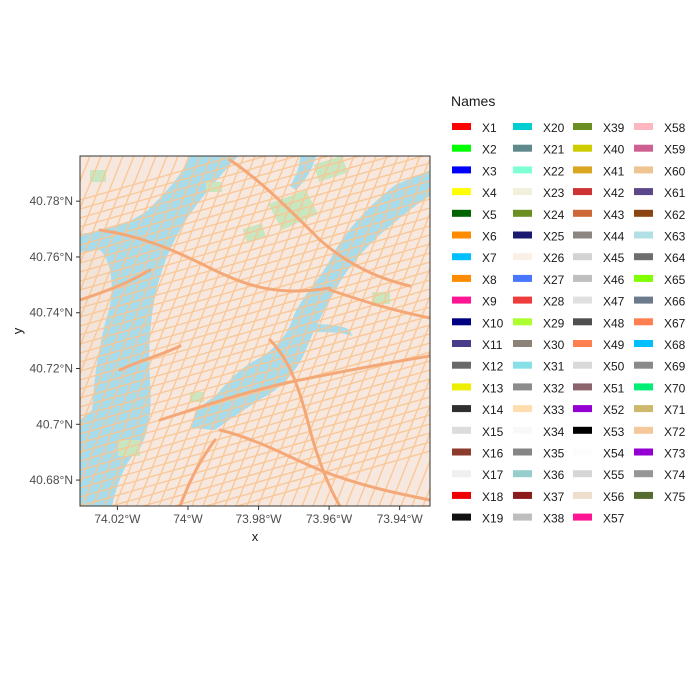 The width and height of the screenshot is (700, 700). What do you see at coordinates (52, 480) in the screenshot?
I see `y-tick-label: 40.68°N` at bounding box center [52, 480].